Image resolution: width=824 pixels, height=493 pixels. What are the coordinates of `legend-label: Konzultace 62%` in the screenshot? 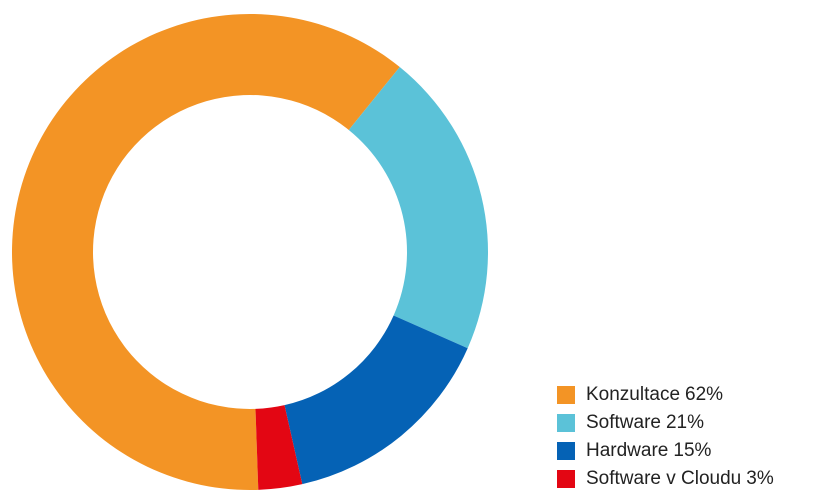 It's located at (654, 394).